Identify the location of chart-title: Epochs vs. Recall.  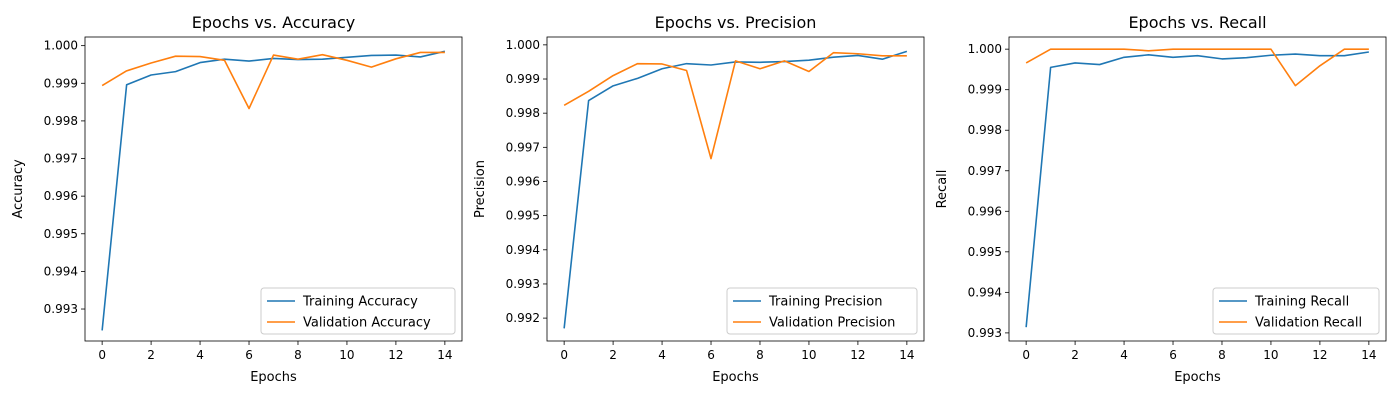
(1197, 22).